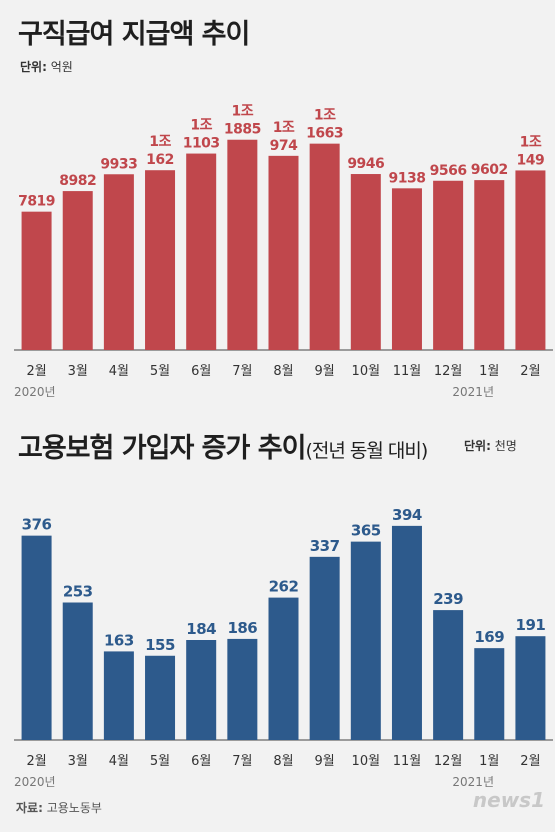 The height and width of the screenshot is (832, 555). I want to click on chart1-tick-5: 7월, so click(242, 761).